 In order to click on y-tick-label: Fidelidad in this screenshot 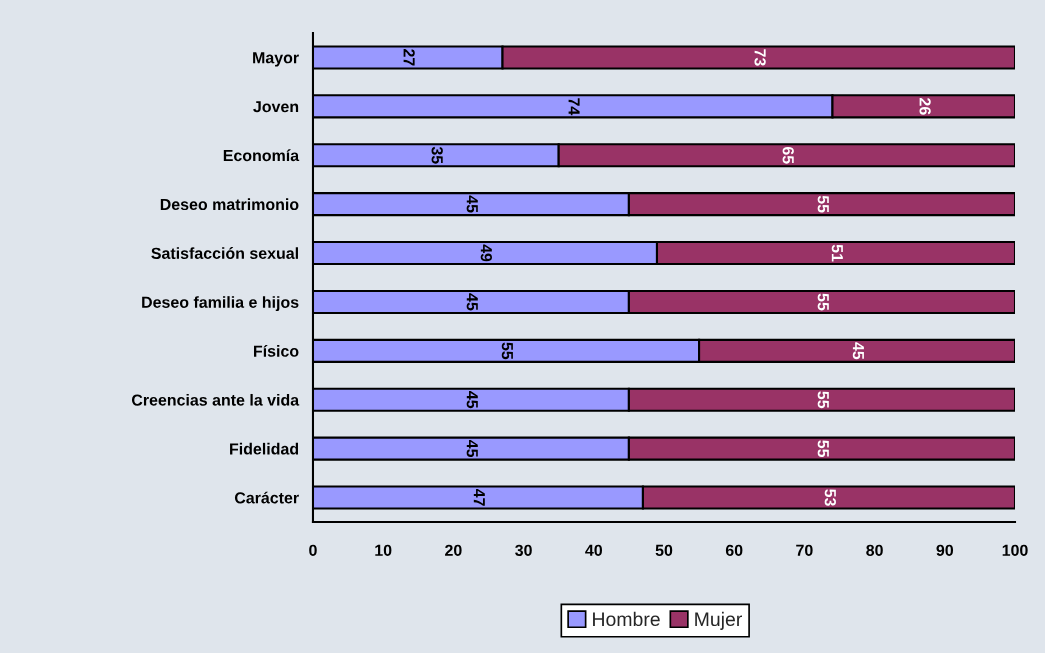, I will do `click(264, 448)`.